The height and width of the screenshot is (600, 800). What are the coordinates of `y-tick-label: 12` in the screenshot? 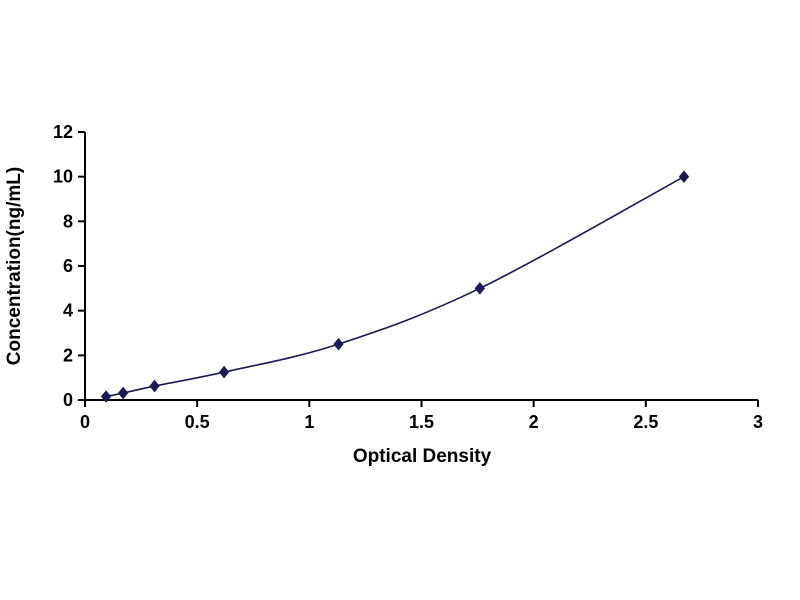 It's located at (63, 132).